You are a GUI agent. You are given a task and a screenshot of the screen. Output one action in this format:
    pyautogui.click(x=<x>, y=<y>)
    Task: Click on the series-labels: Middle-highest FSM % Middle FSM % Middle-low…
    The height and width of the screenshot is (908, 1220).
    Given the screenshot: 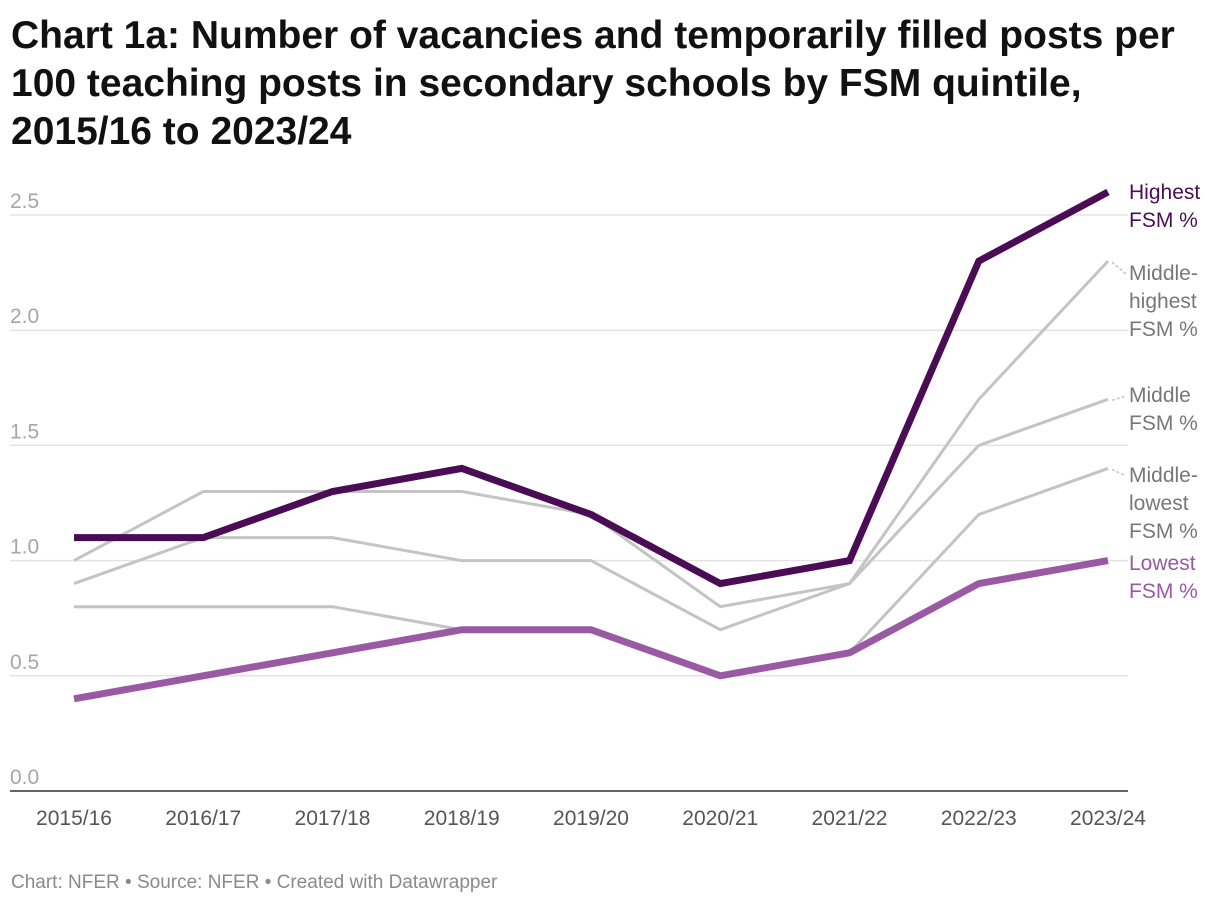 What is the action you would take?
    pyautogui.click(x=1155, y=392)
    